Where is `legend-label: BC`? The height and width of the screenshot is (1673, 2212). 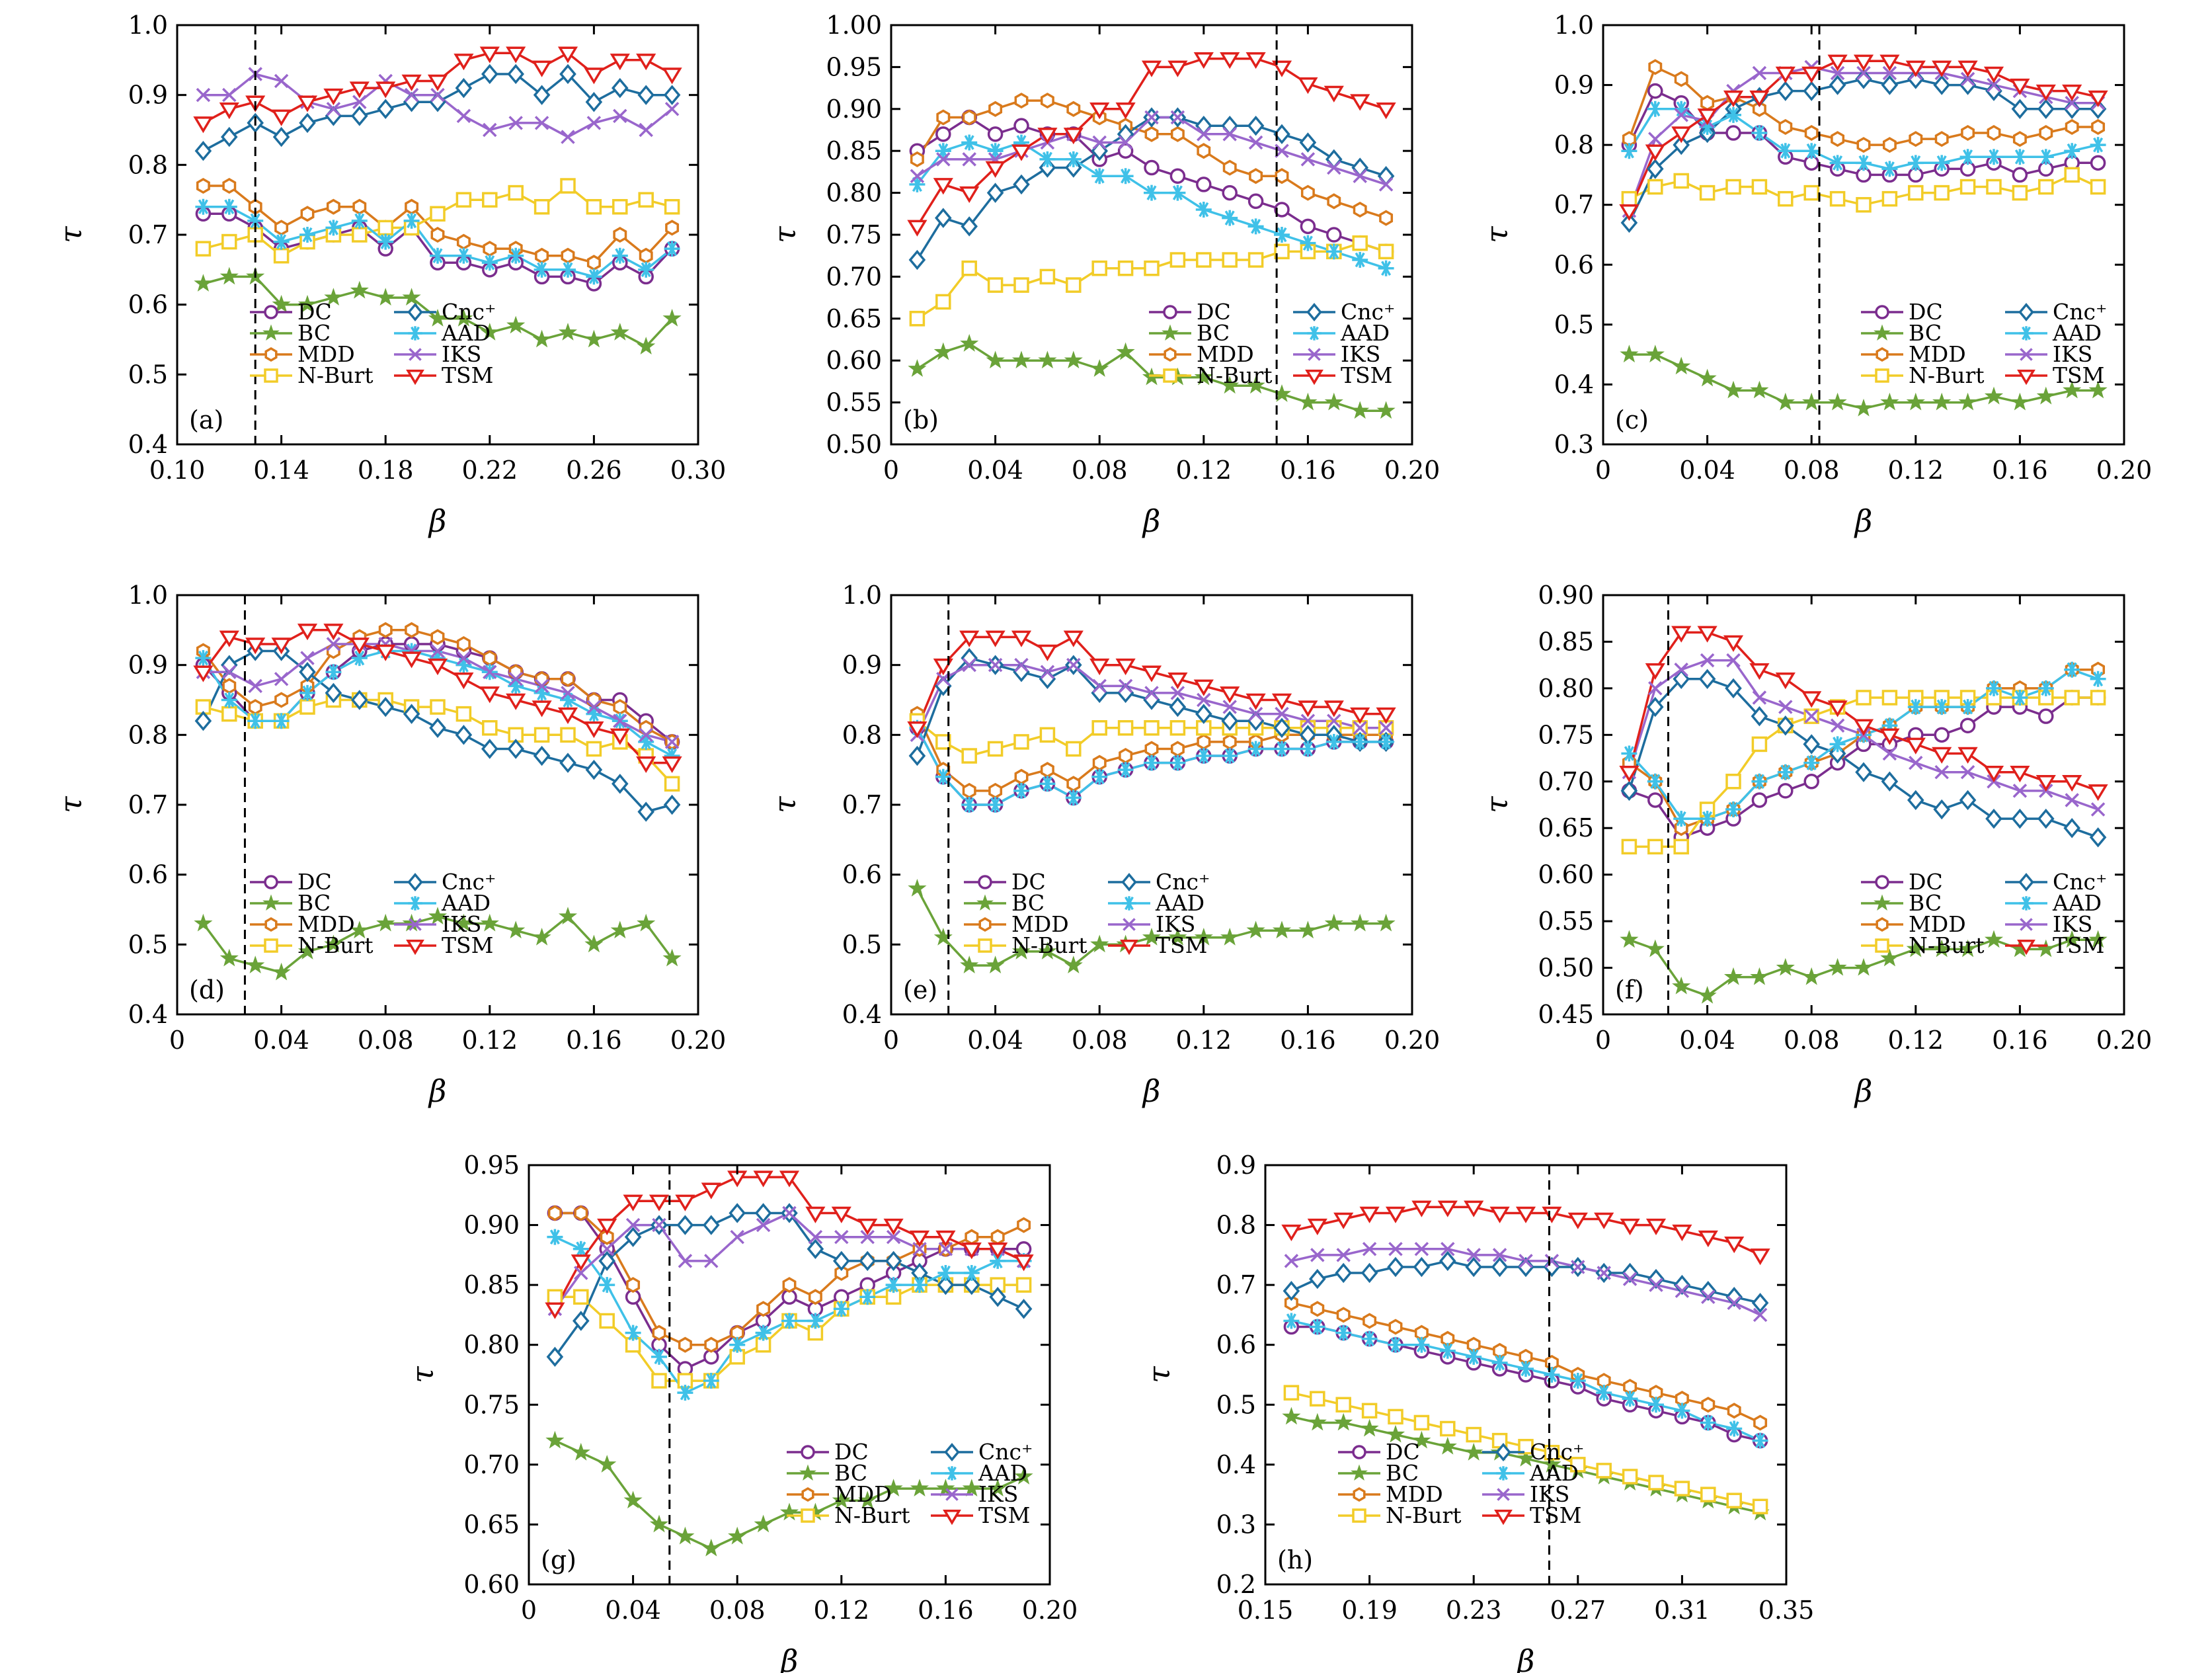 legend-label: BC is located at coordinates (1028, 903).